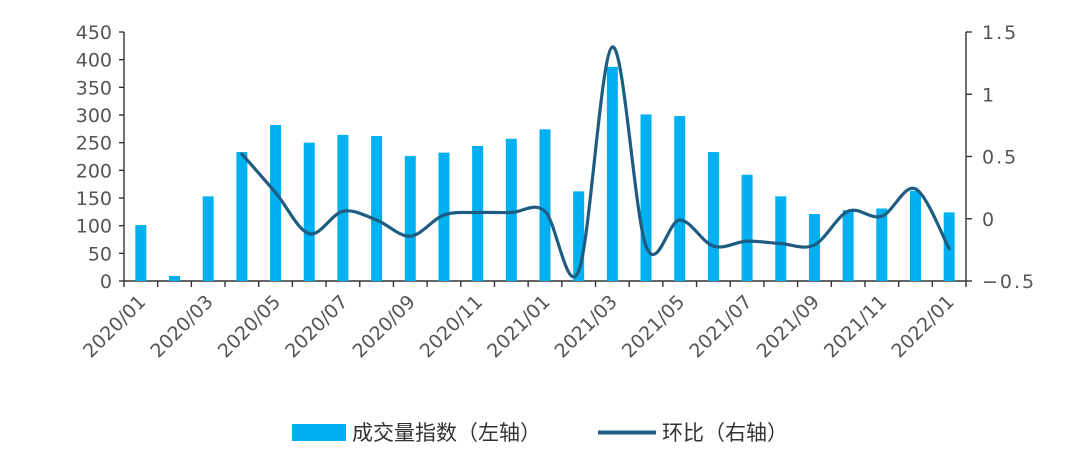  Describe the element at coordinates (94, 33) in the screenshot. I see `left-tick-label: 450` at that location.